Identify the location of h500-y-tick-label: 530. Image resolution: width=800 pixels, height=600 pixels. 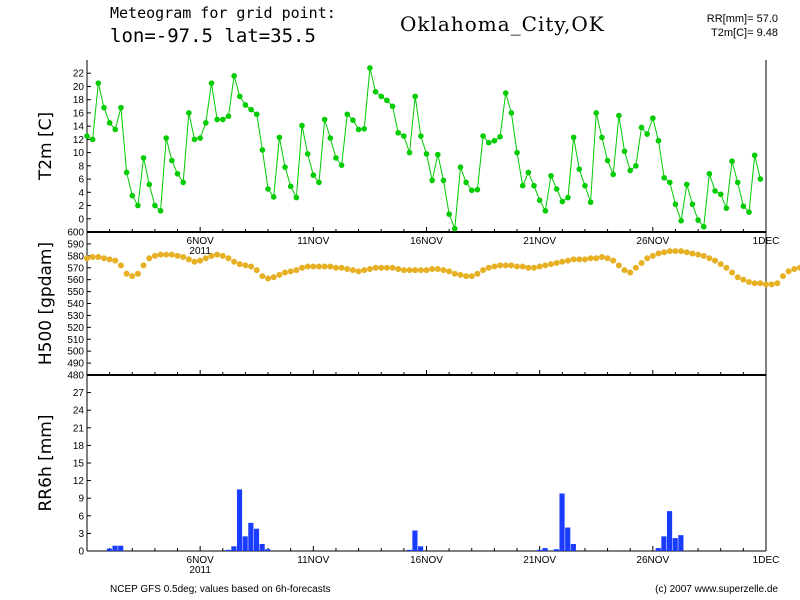
(75, 316).